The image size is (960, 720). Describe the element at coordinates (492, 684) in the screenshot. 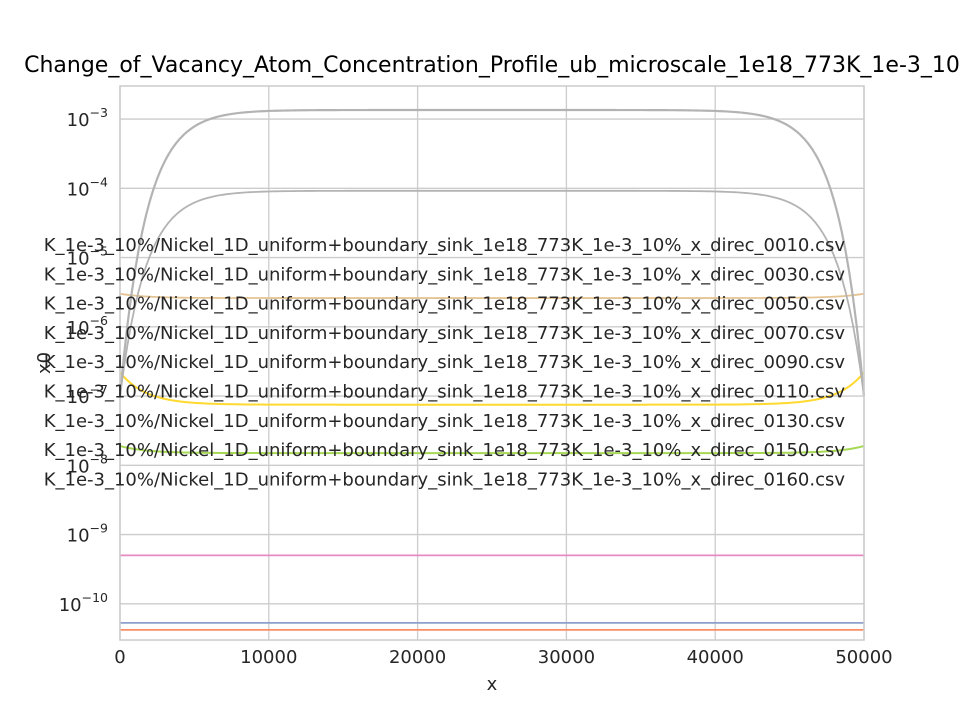

I see `x-axis-label: x` at that location.